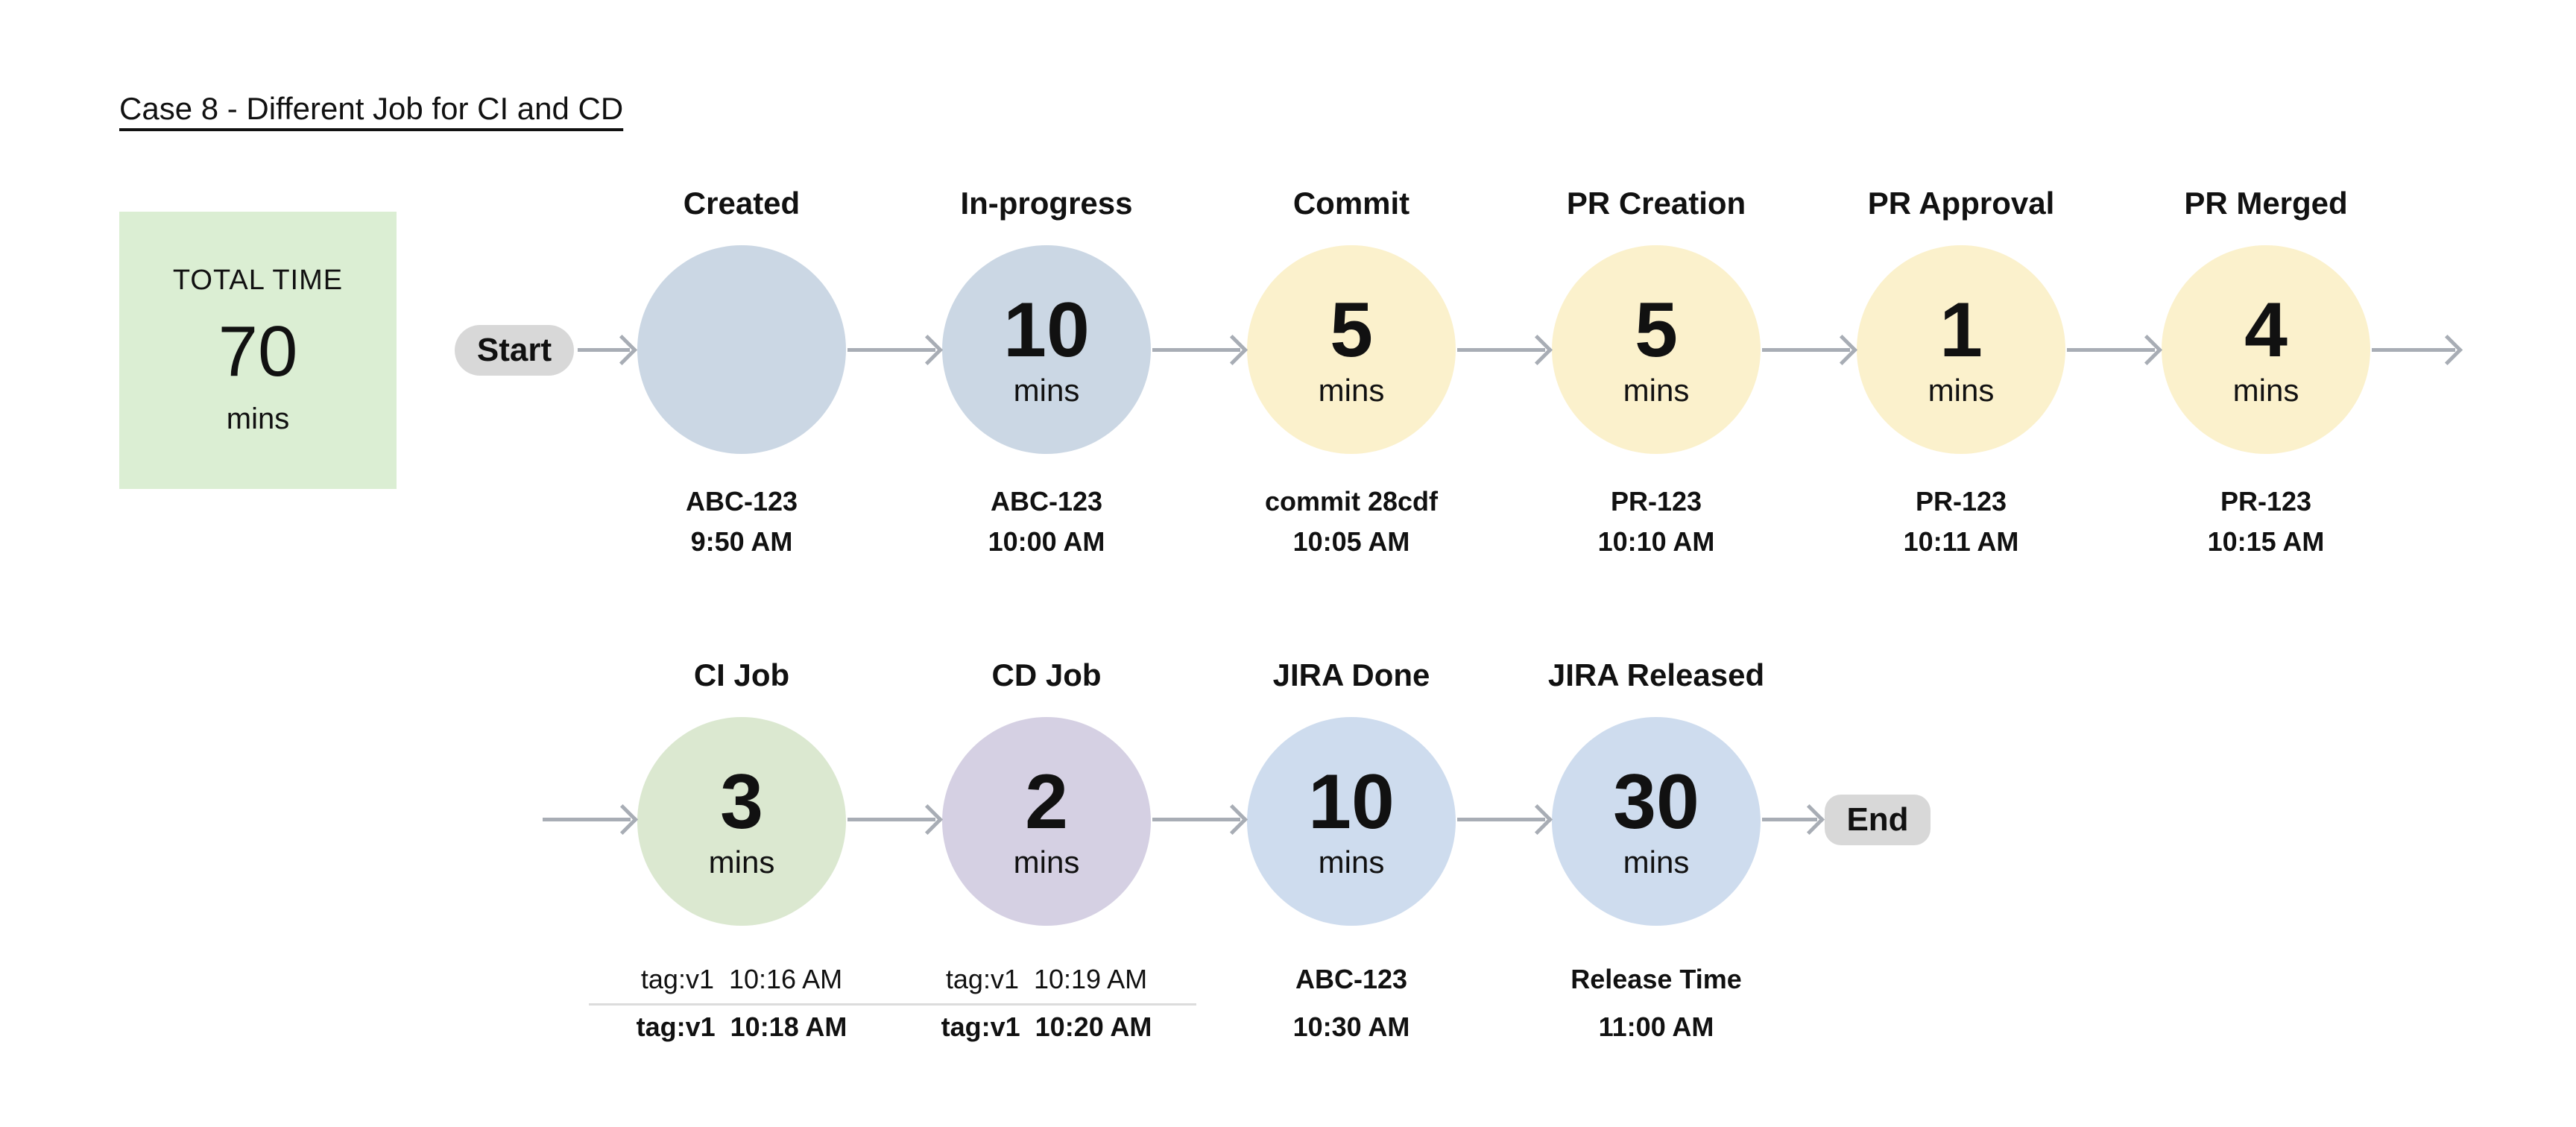 This screenshot has width=2576, height=1127. I want to click on end-pill: End, so click(1878, 820).